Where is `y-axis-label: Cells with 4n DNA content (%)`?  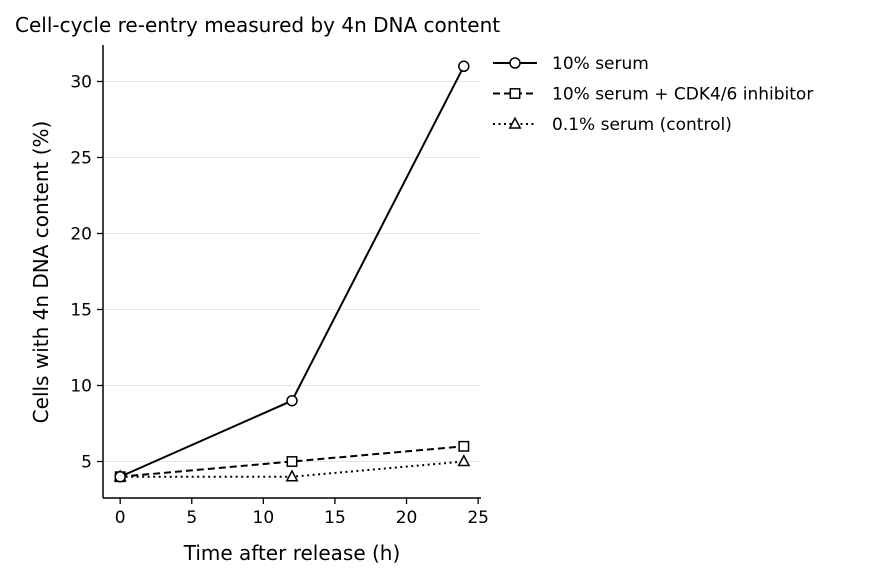 y-axis-label: Cells with 4n DNA content (%) is located at coordinates (41, 272).